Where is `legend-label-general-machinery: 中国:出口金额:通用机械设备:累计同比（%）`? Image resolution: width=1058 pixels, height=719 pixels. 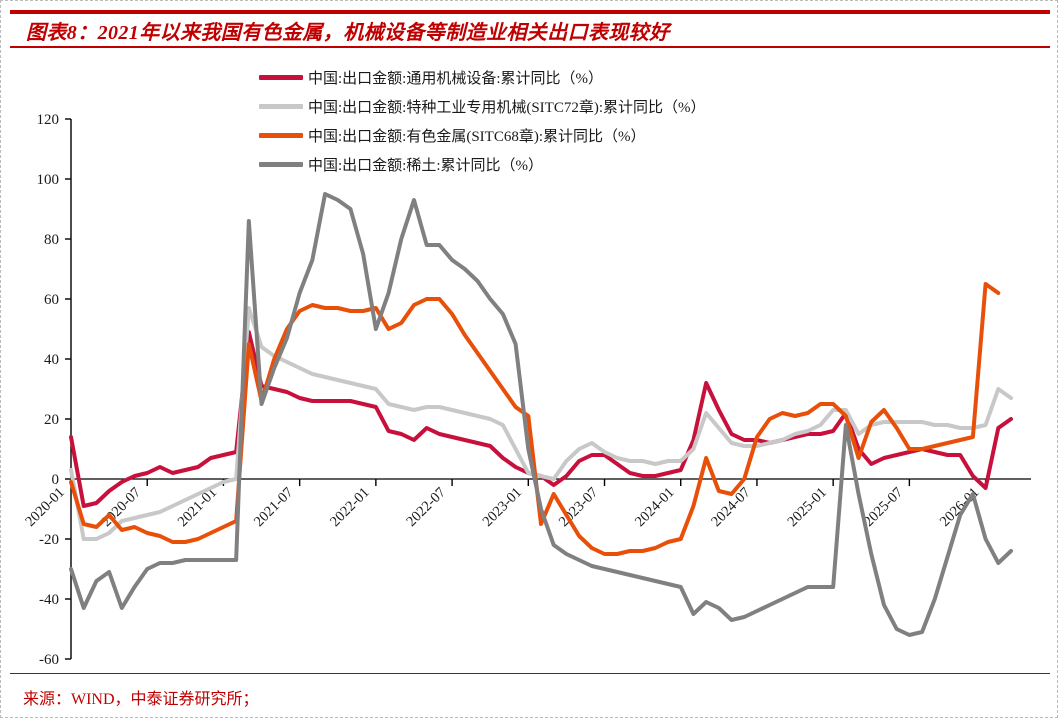
legend-label-general-machinery: 中国:出口金额:通用机械设备:累计同比（%） is located at coordinates (455, 79).